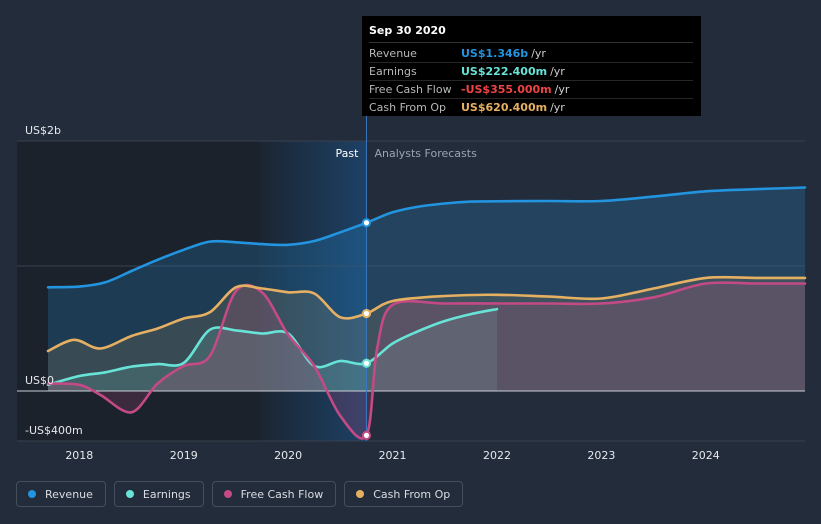 The height and width of the screenshot is (524, 821). Describe the element at coordinates (393, 53) in the screenshot. I see `tooltip-label: Revenue` at that location.